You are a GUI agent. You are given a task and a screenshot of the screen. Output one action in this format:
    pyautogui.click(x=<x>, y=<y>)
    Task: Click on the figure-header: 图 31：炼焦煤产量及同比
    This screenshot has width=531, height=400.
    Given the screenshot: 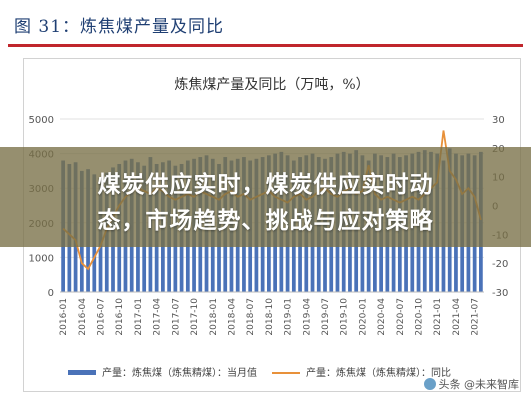 What is the action you would take?
    pyautogui.click(x=265, y=24)
    